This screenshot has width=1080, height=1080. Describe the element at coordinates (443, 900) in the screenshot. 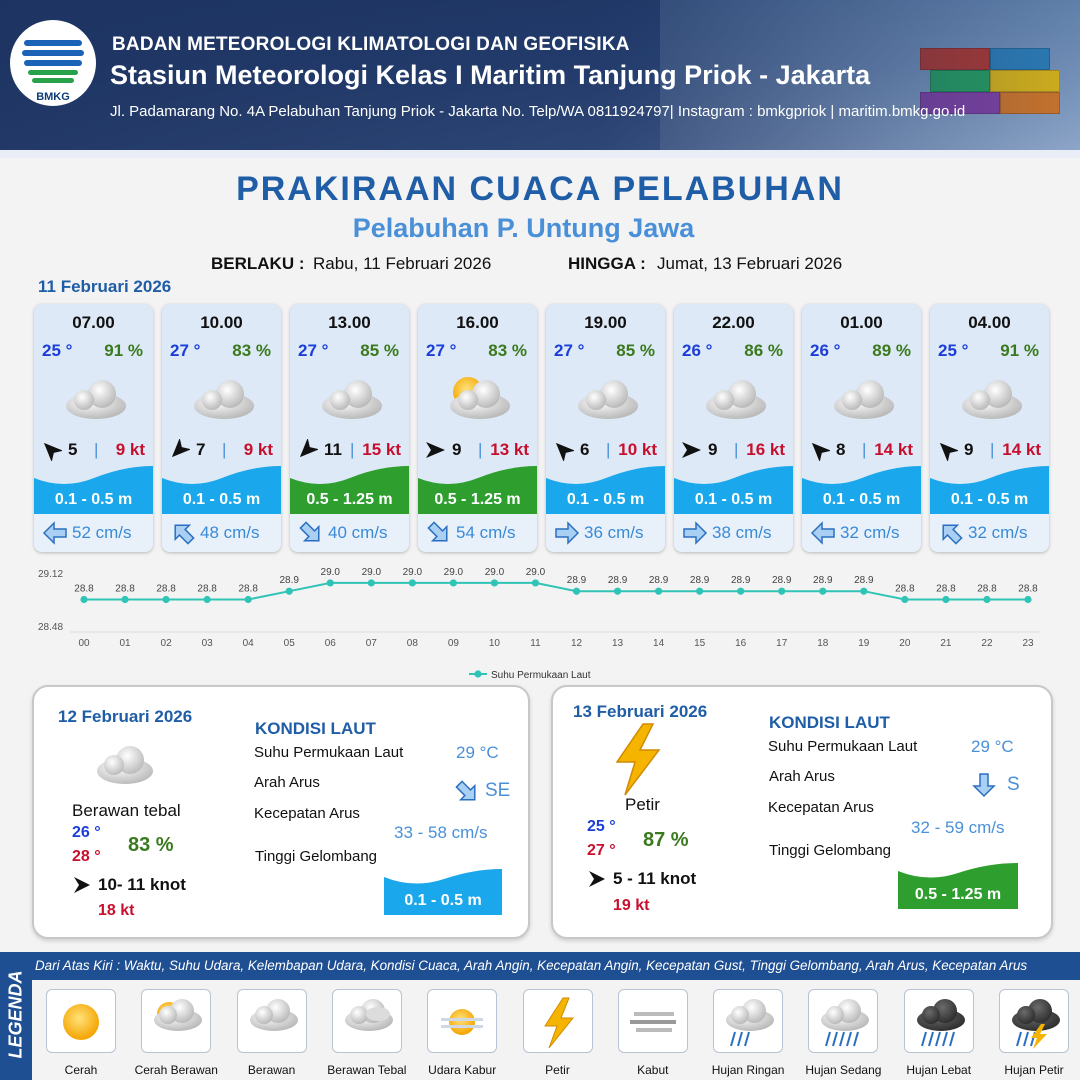

I see `day2-wave: 0.1 - 0.5 m` at that location.